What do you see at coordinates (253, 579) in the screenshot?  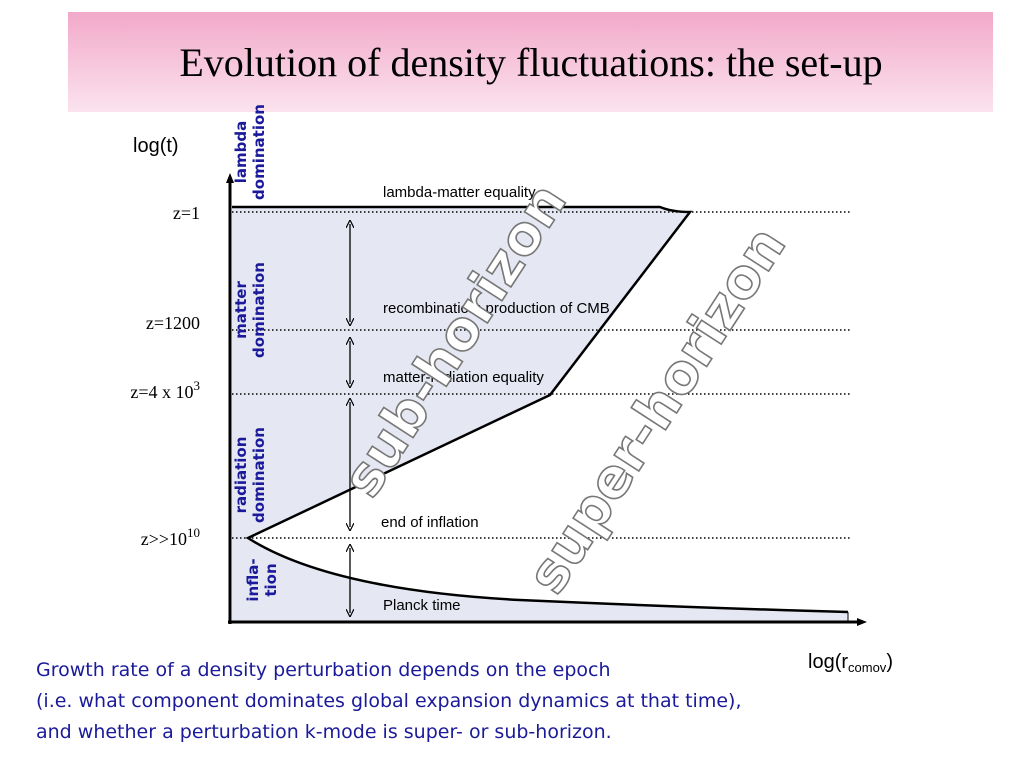 I see `epoch-label-line: infla-` at bounding box center [253, 579].